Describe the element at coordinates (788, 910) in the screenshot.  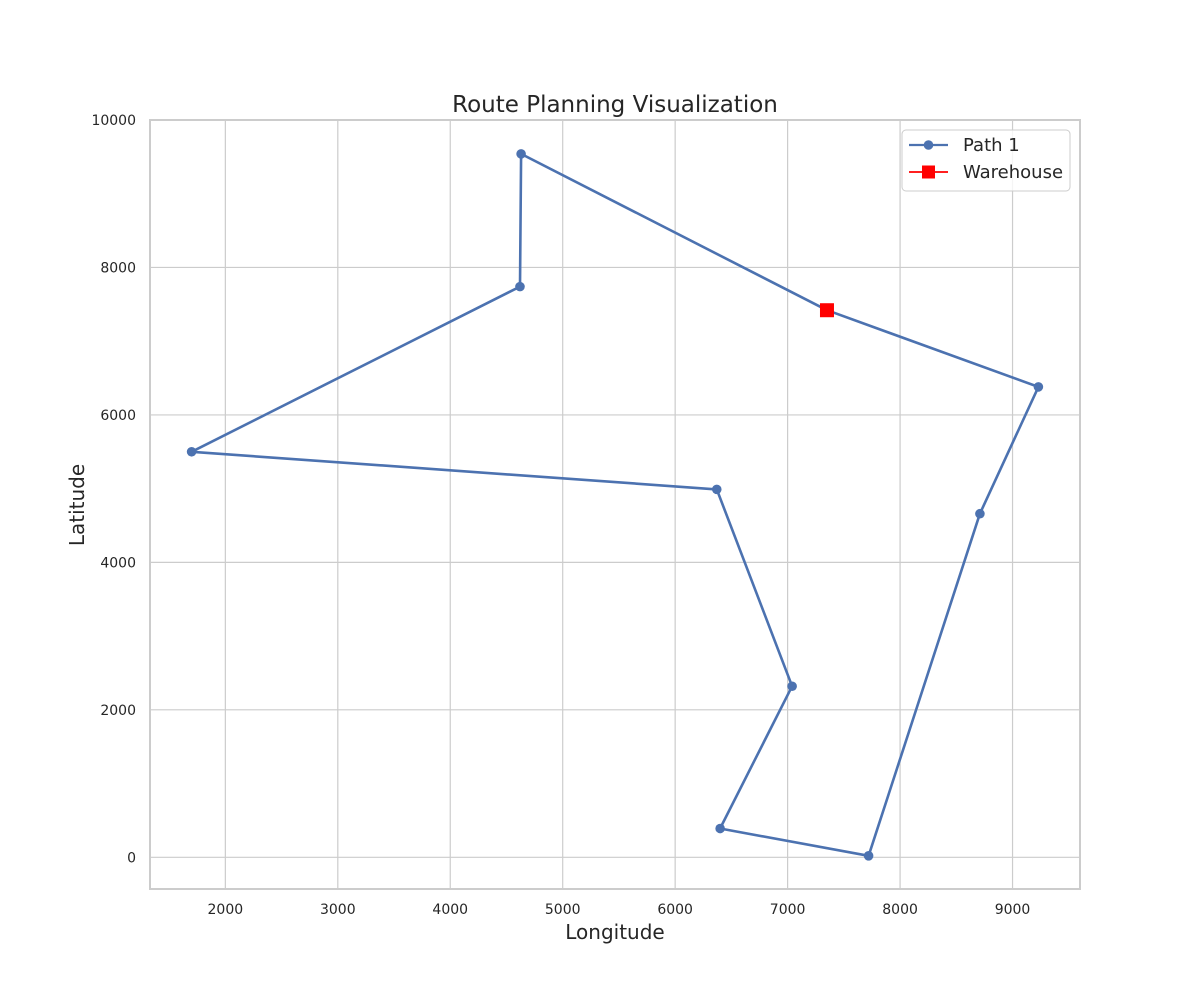
I see `x-tick-label: 7000` at that location.